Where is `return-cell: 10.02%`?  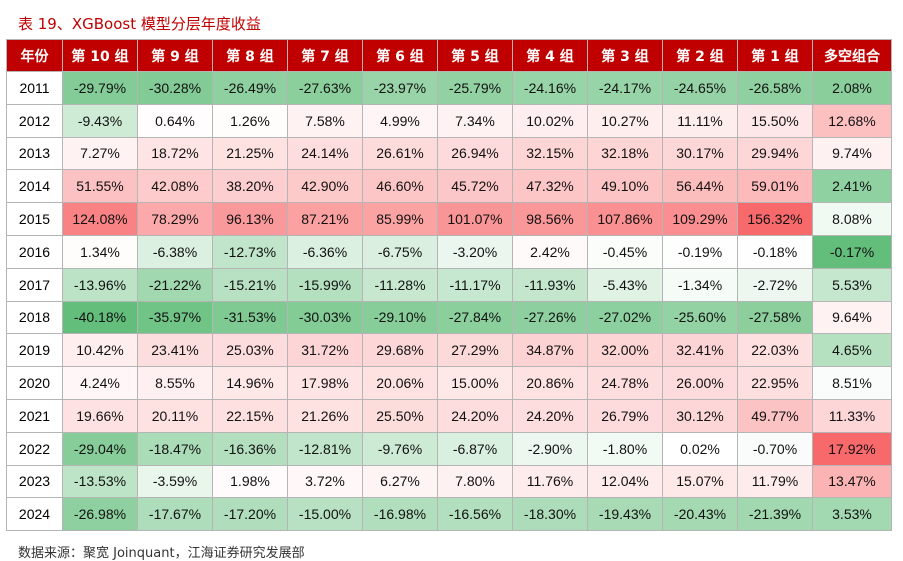 return-cell: 10.02% is located at coordinates (550, 120).